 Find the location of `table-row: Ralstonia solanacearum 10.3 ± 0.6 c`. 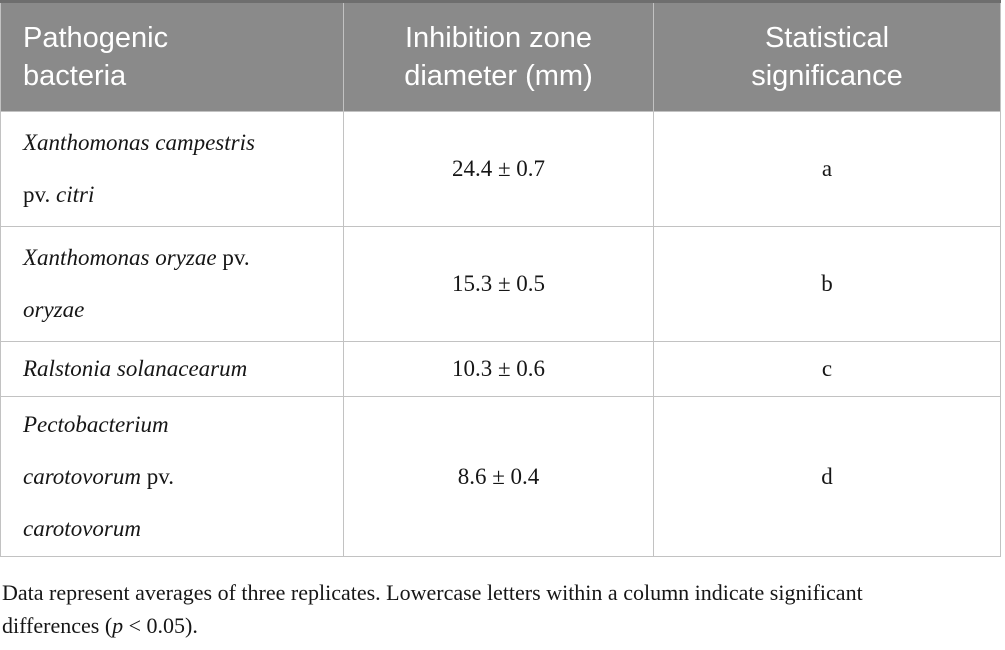

table-row: Ralstonia solanacearum 10.3 ± 0.6 c is located at coordinates (500, 369).